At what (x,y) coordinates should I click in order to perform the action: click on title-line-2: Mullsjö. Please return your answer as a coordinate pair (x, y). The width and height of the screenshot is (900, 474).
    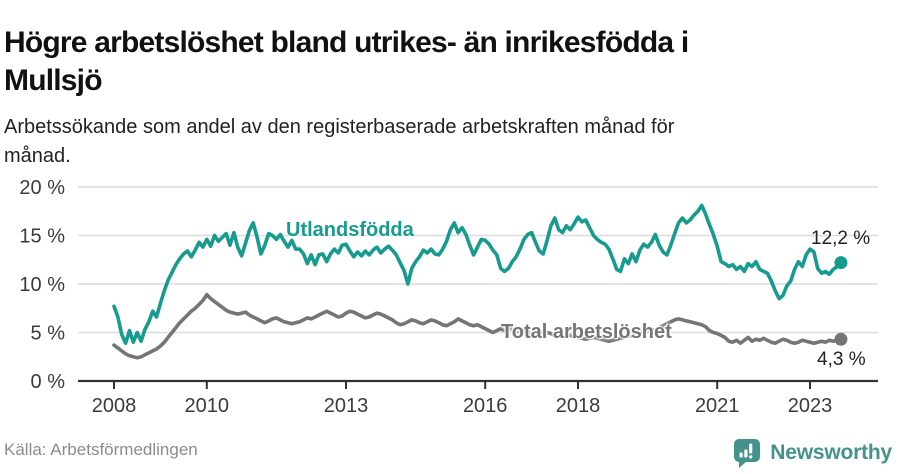
    Looking at the image, I should click on (53, 81).